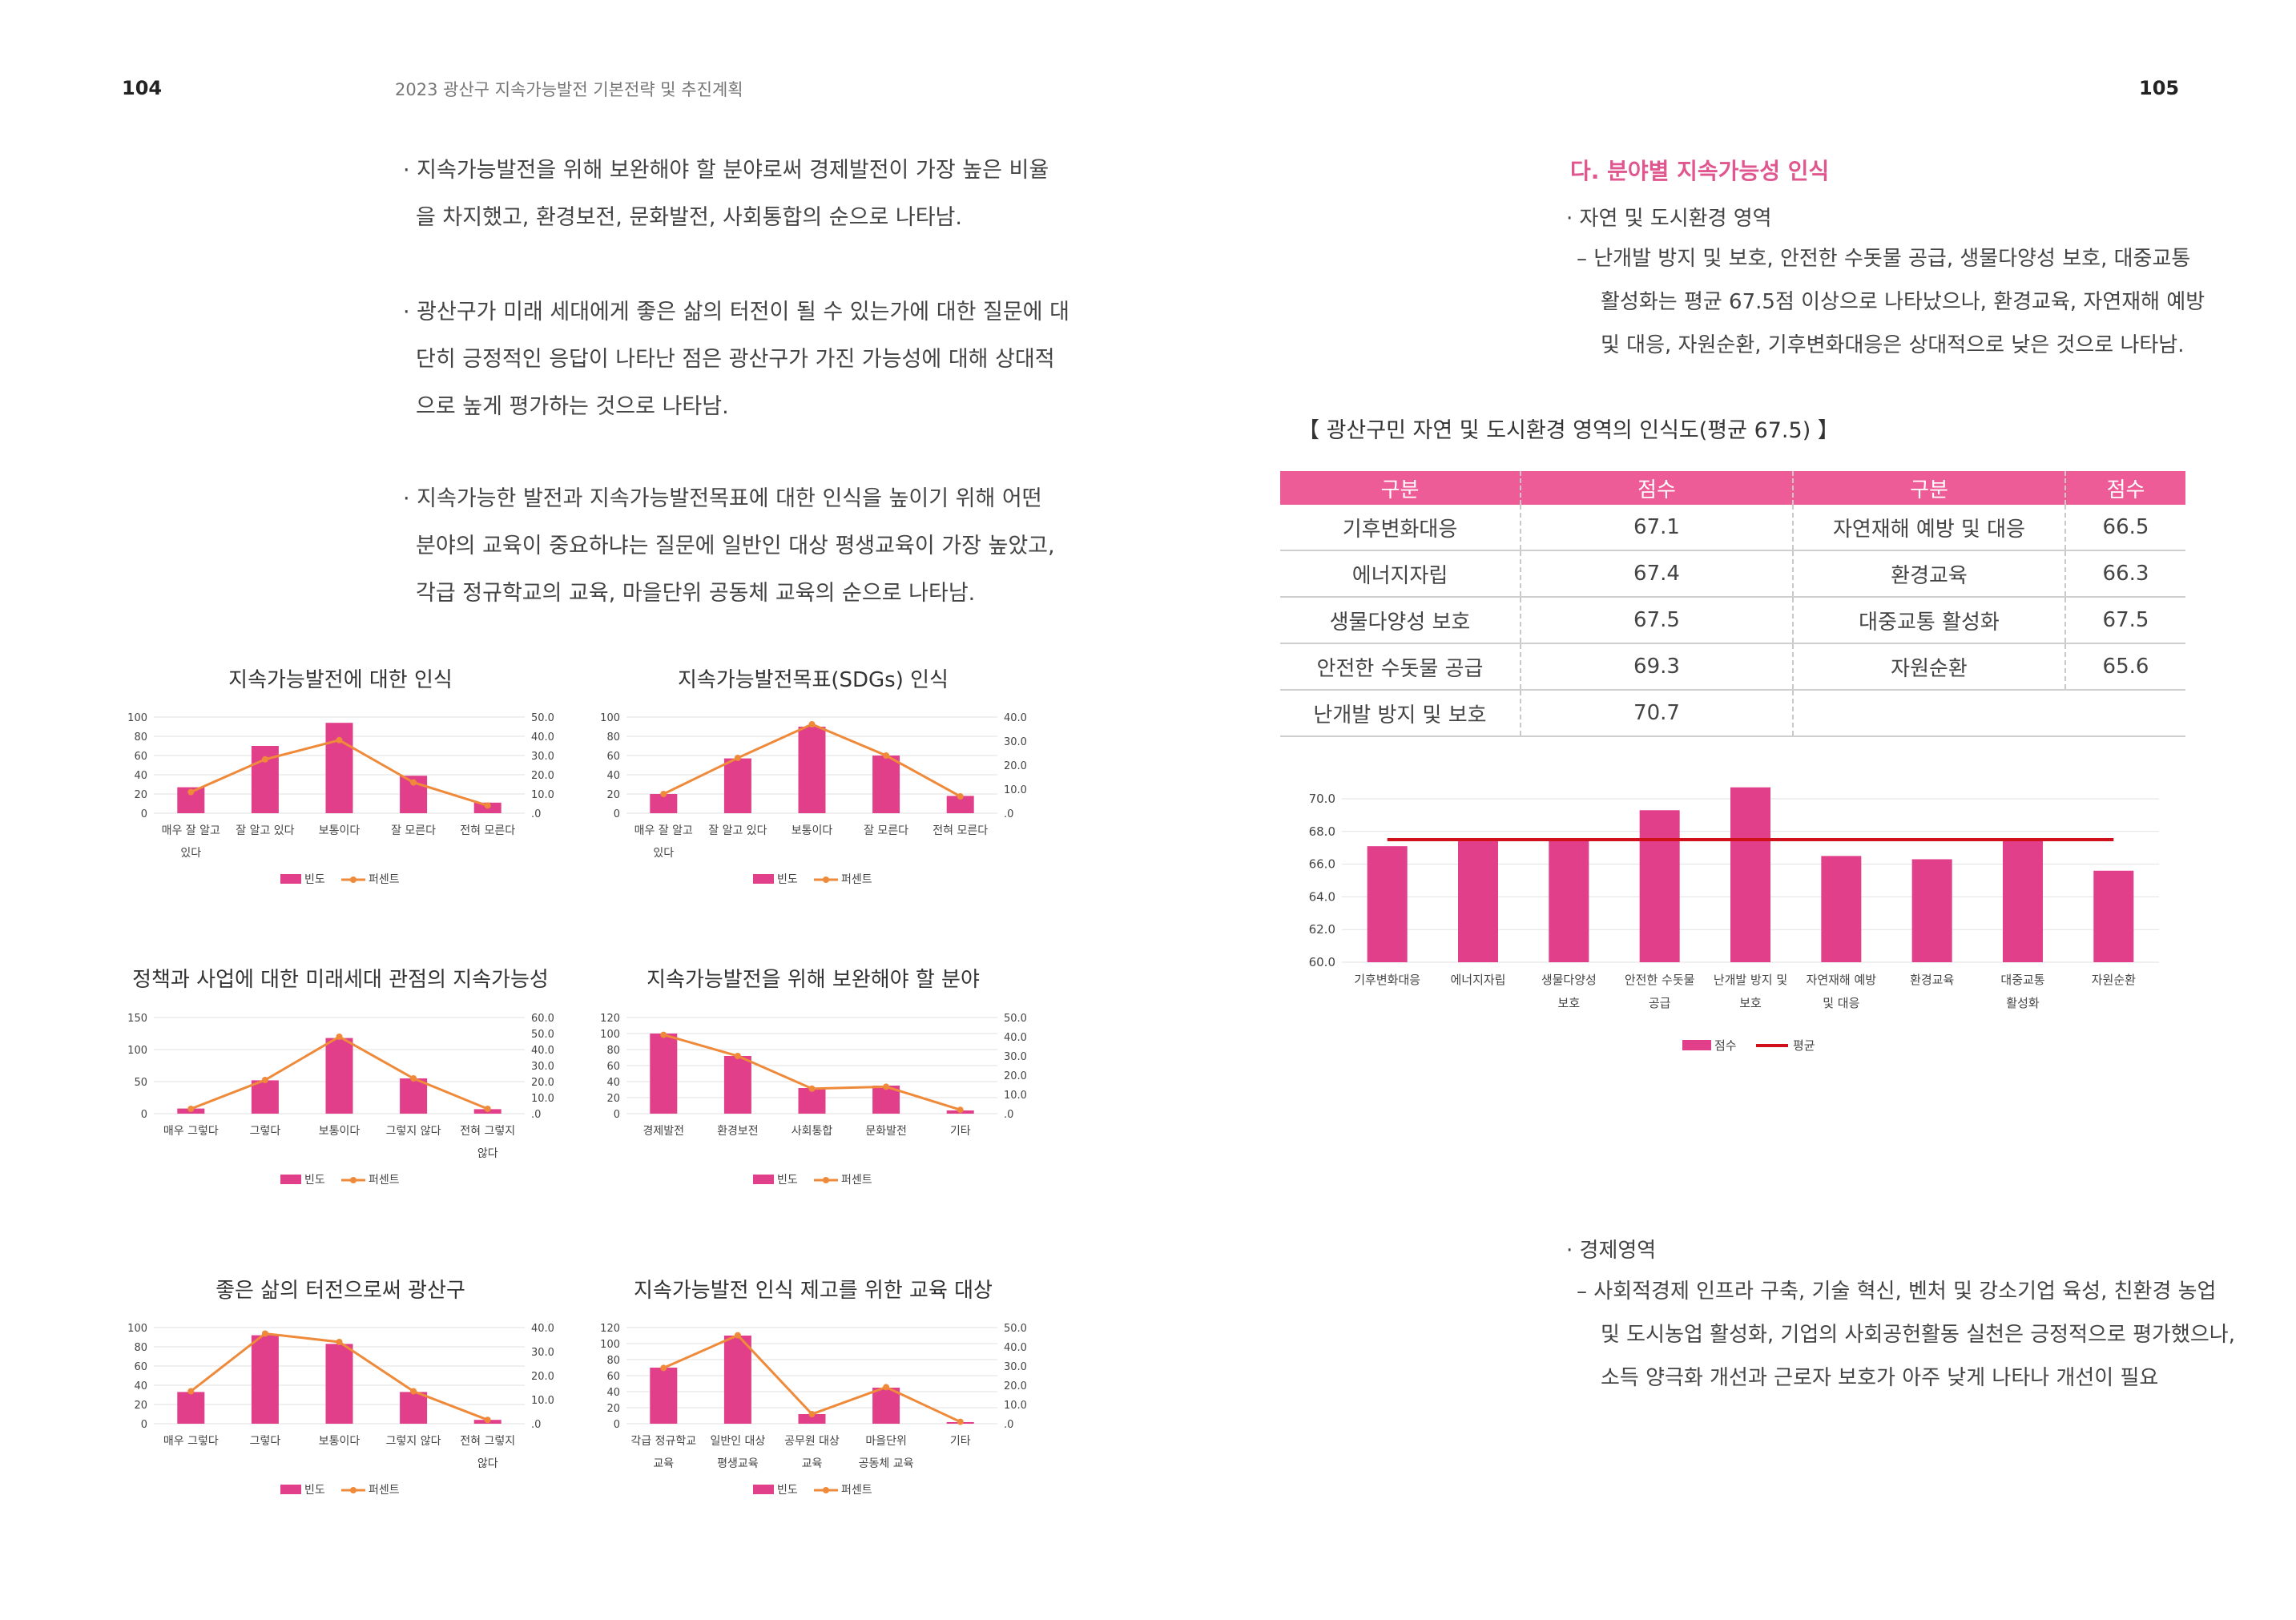 Image resolution: width=2296 pixels, height=1620 pixels. What do you see at coordinates (265, 831) in the screenshot?
I see `x-tick-label: 잘 알고 있다` at bounding box center [265, 831].